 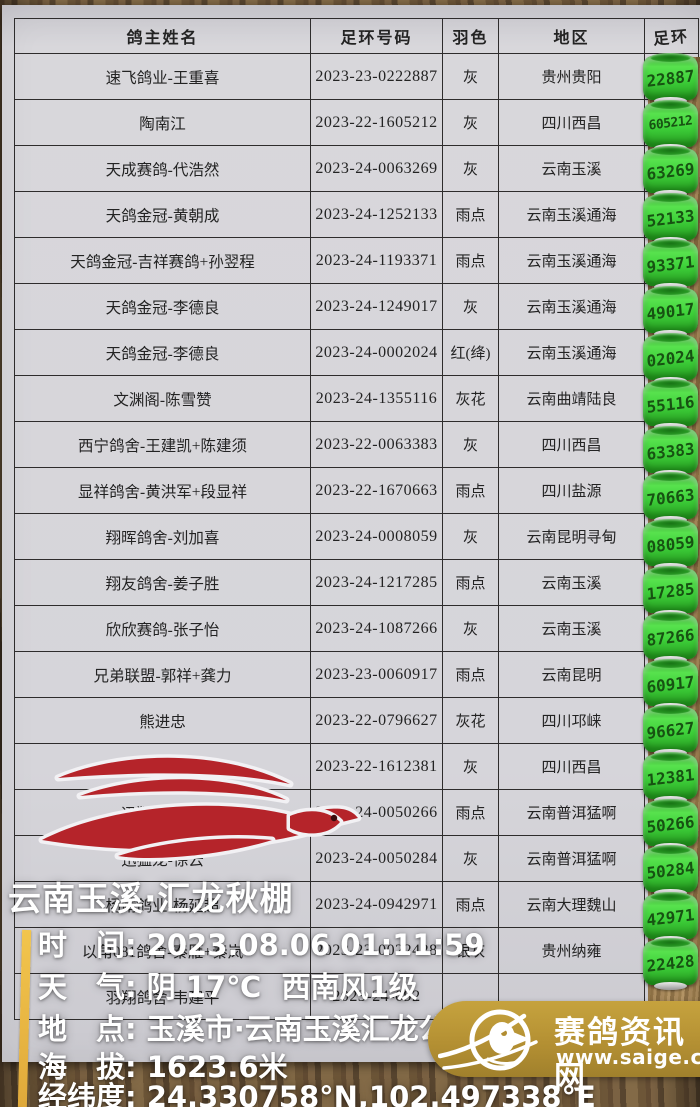 I want to click on leg-ring: 96627, so click(x=670, y=731).